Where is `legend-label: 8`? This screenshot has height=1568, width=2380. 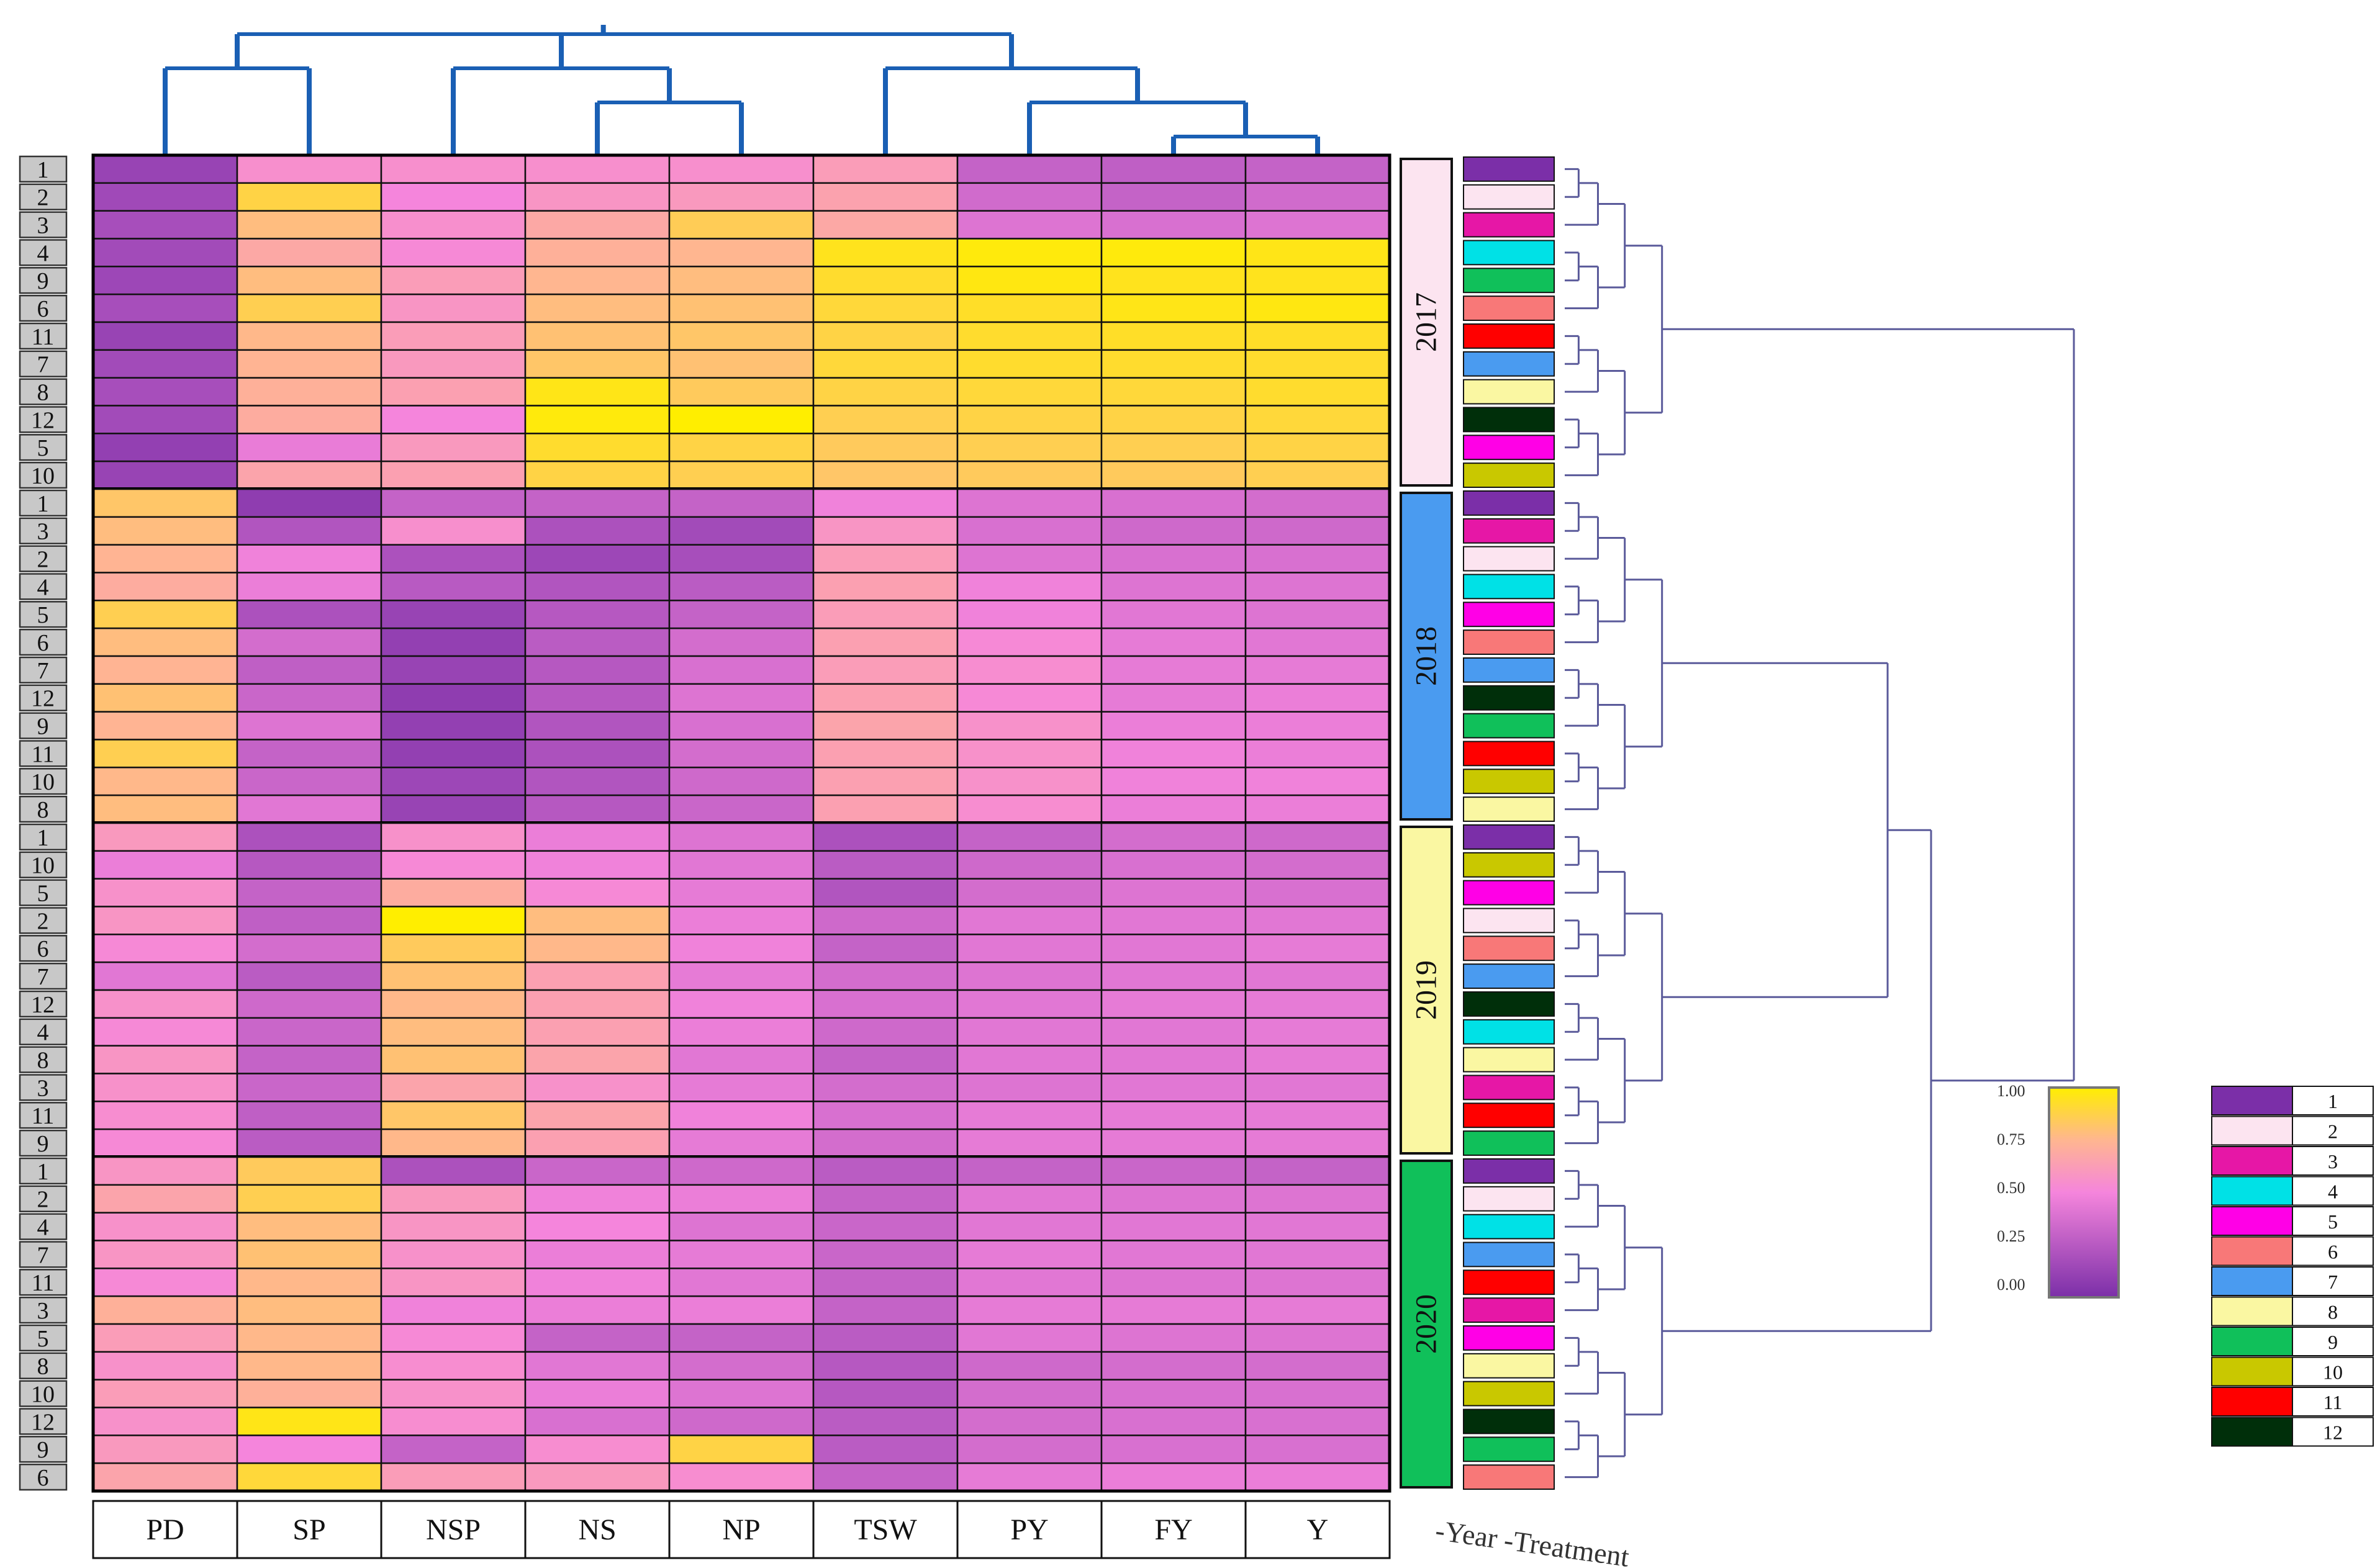 legend-label: 8 is located at coordinates (2333, 1312).